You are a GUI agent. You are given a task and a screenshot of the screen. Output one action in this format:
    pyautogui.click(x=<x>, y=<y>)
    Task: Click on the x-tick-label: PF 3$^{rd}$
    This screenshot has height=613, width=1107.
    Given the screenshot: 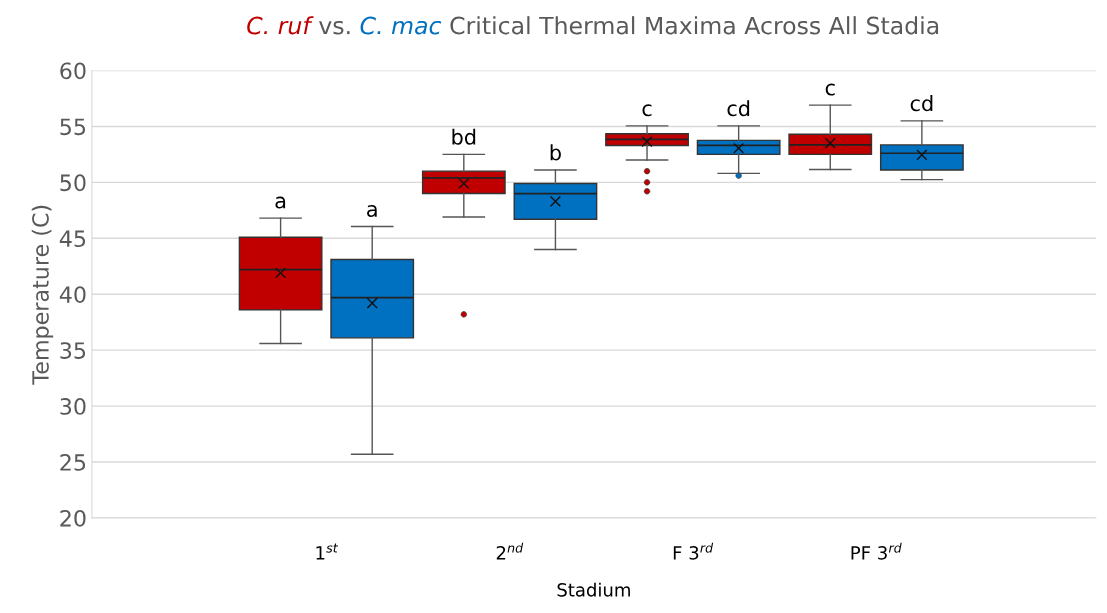 What is the action you would take?
    pyautogui.click(x=876, y=551)
    